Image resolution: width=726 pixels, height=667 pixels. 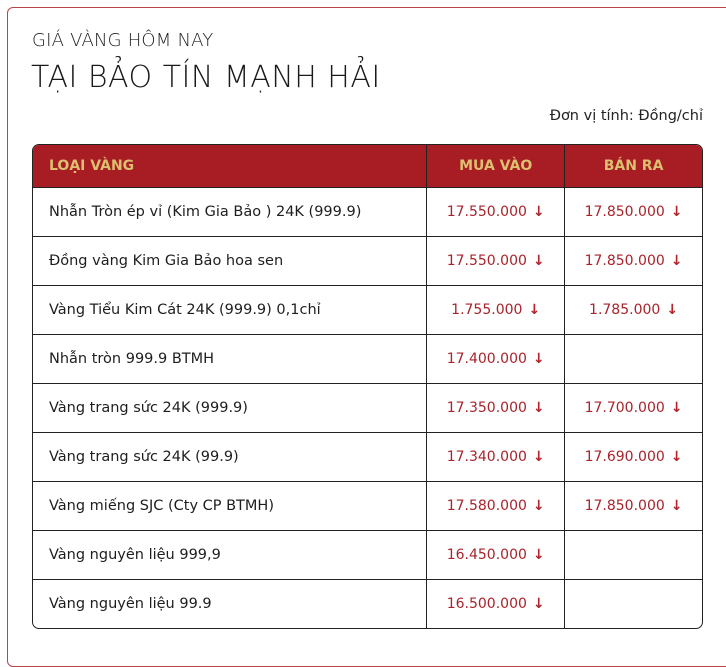 I want to click on sell-price: 1.785.000 ↓, so click(x=633, y=310).